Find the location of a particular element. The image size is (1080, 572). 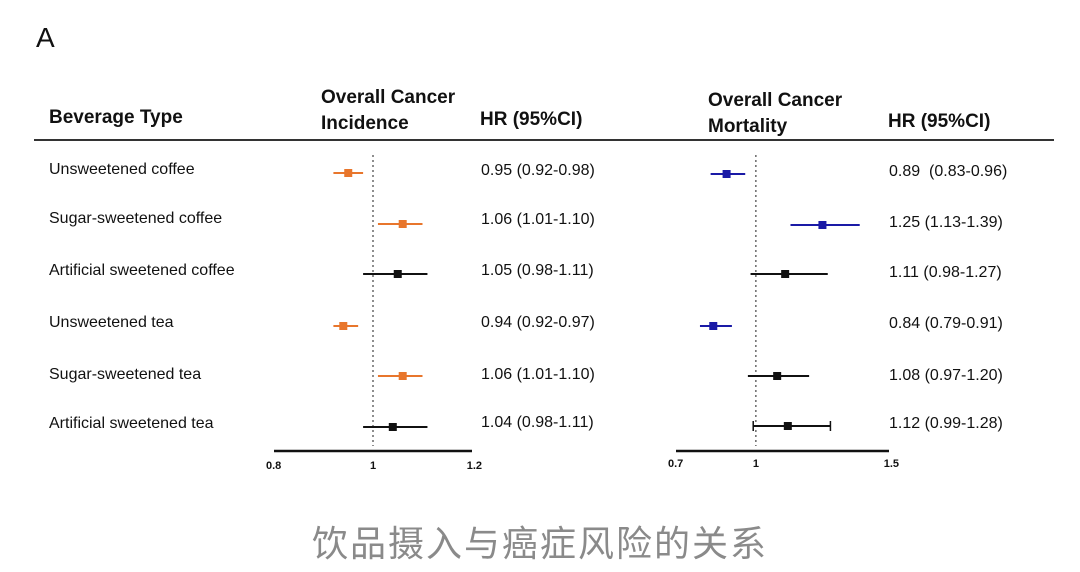

mortality-hr-text: 1.25 (1.13-1.39) is located at coordinates (946, 222).